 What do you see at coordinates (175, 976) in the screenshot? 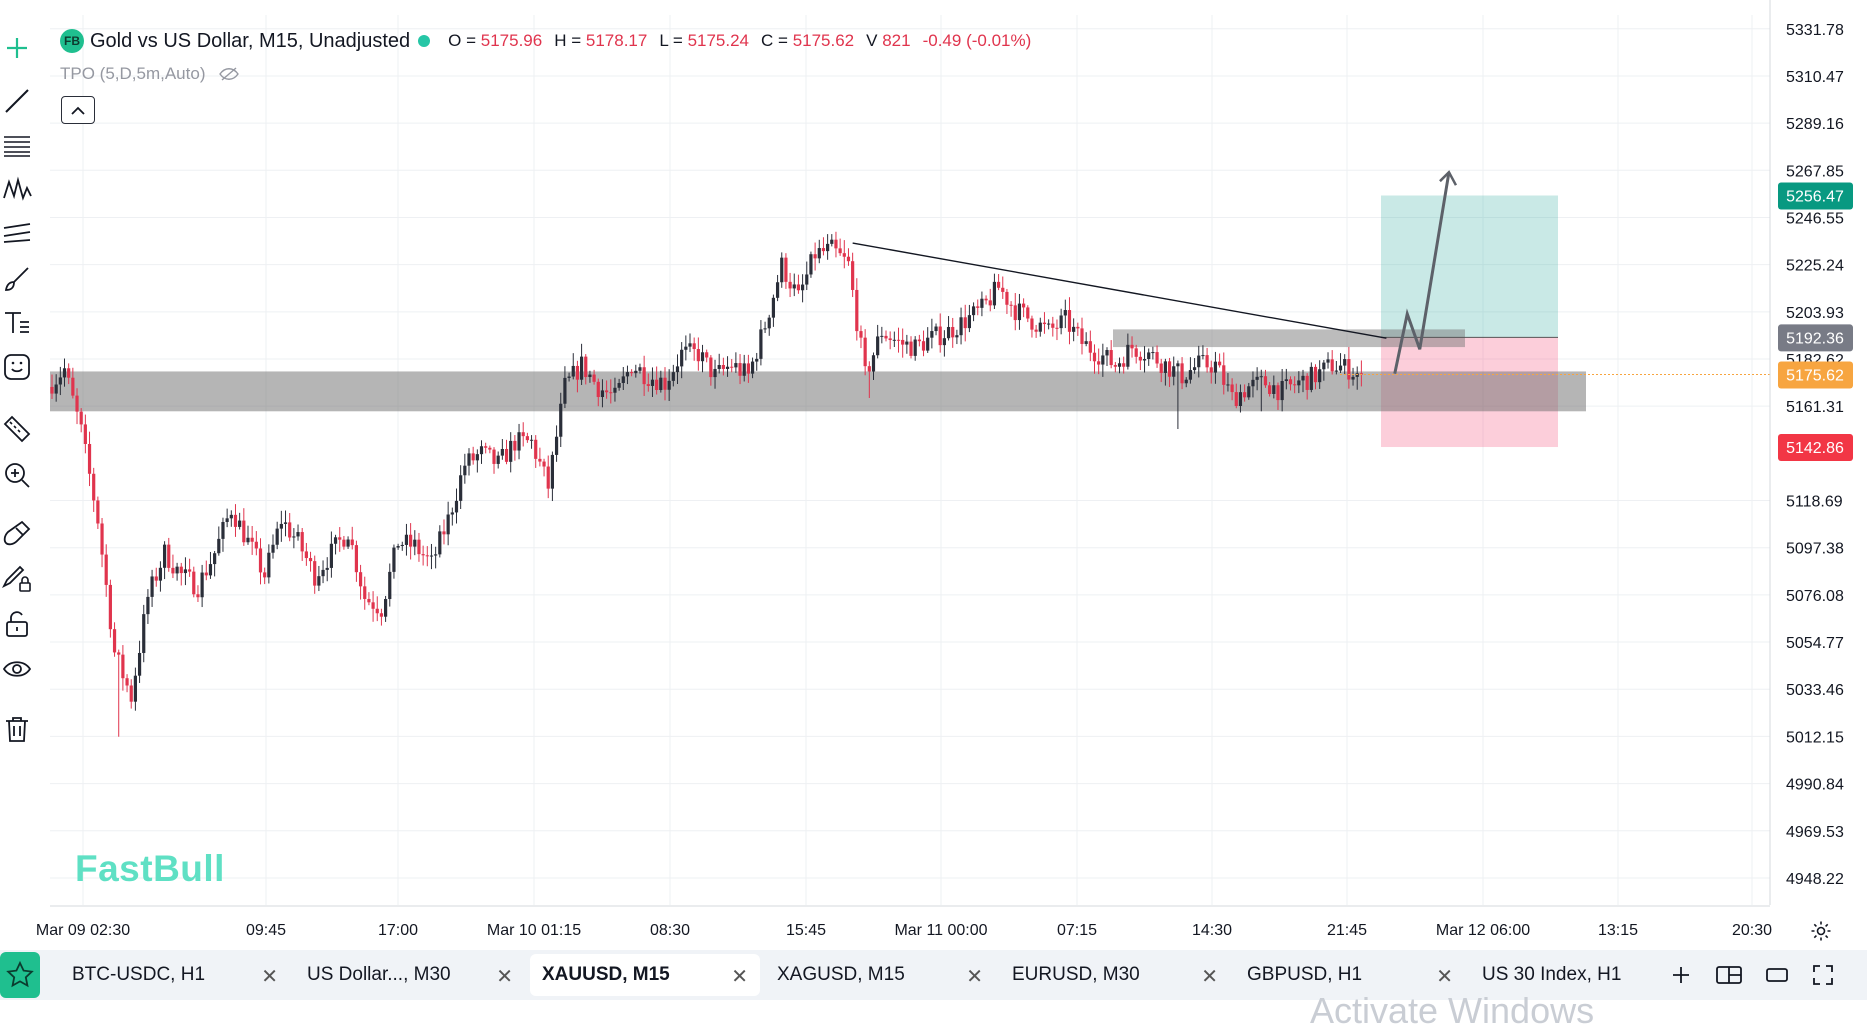
I see `tab-btc-usdc: BTC-USDC, H1 ✕` at bounding box center [175, 976].